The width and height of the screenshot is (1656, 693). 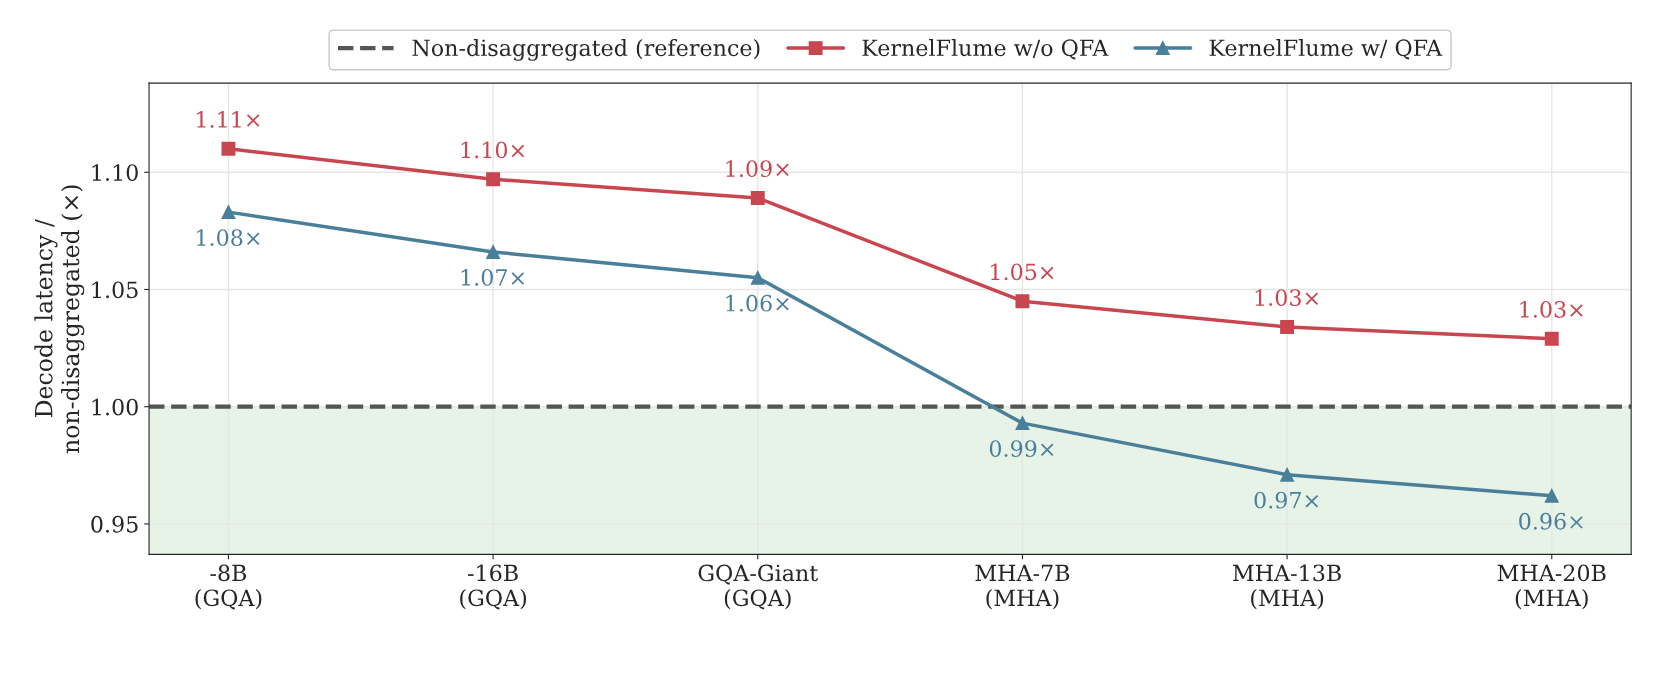 What do you see at coordinates (493, 277) in the screenshot?
I see `data-label: 1.07×` at bounding box center [493, 277].